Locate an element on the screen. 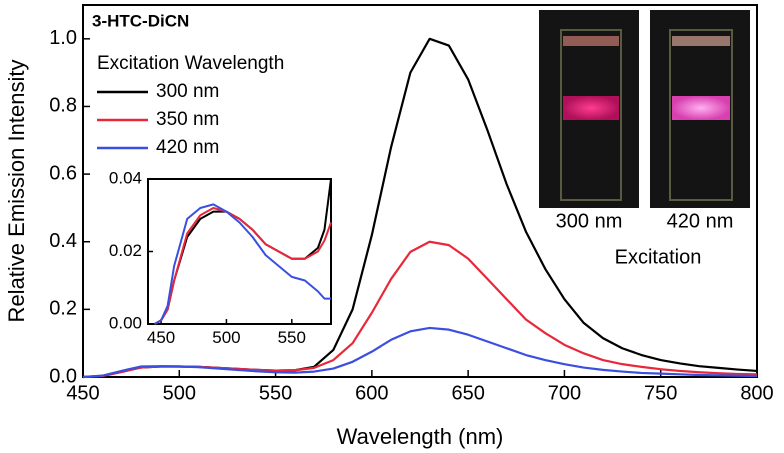 The width and height of the screenshot is (784, 453). inset-chart: 450 500 550 0.00 0.02 0.04 is located at coordinates (220, 257).